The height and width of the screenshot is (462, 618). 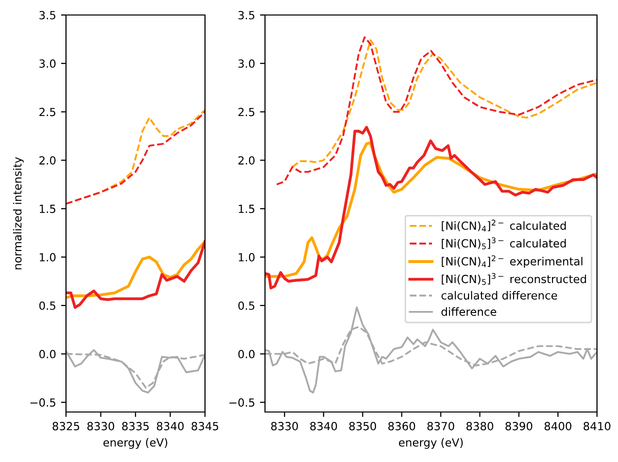 What do you see at coordinates (518, 426) in the screenshot?
I see `x-tick-label: 8390` at bounding box center [518, 426].